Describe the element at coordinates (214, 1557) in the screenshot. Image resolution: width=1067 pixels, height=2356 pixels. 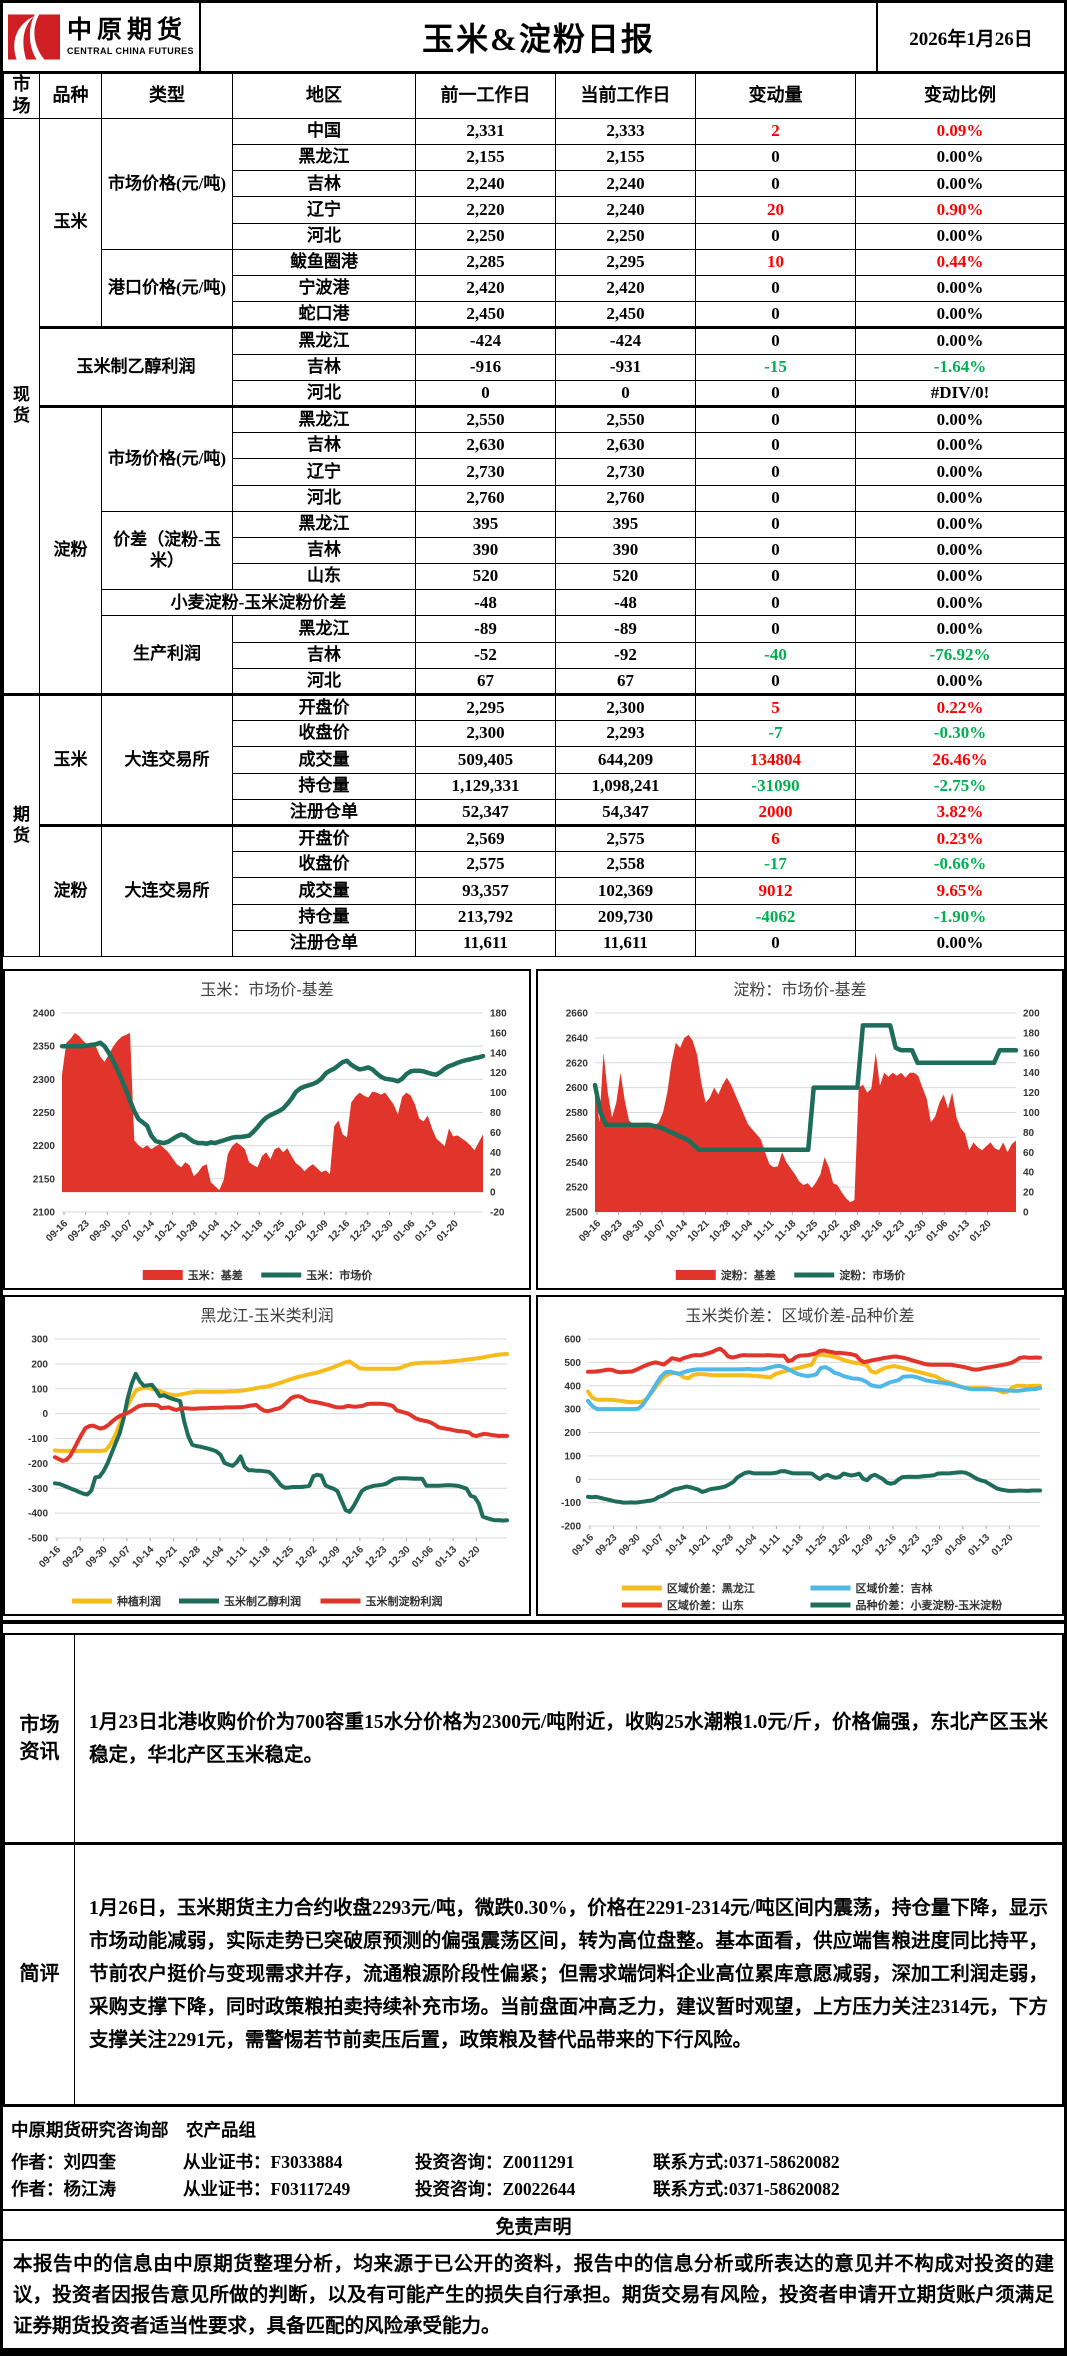
I see `svg-text: 11-04` at that location.